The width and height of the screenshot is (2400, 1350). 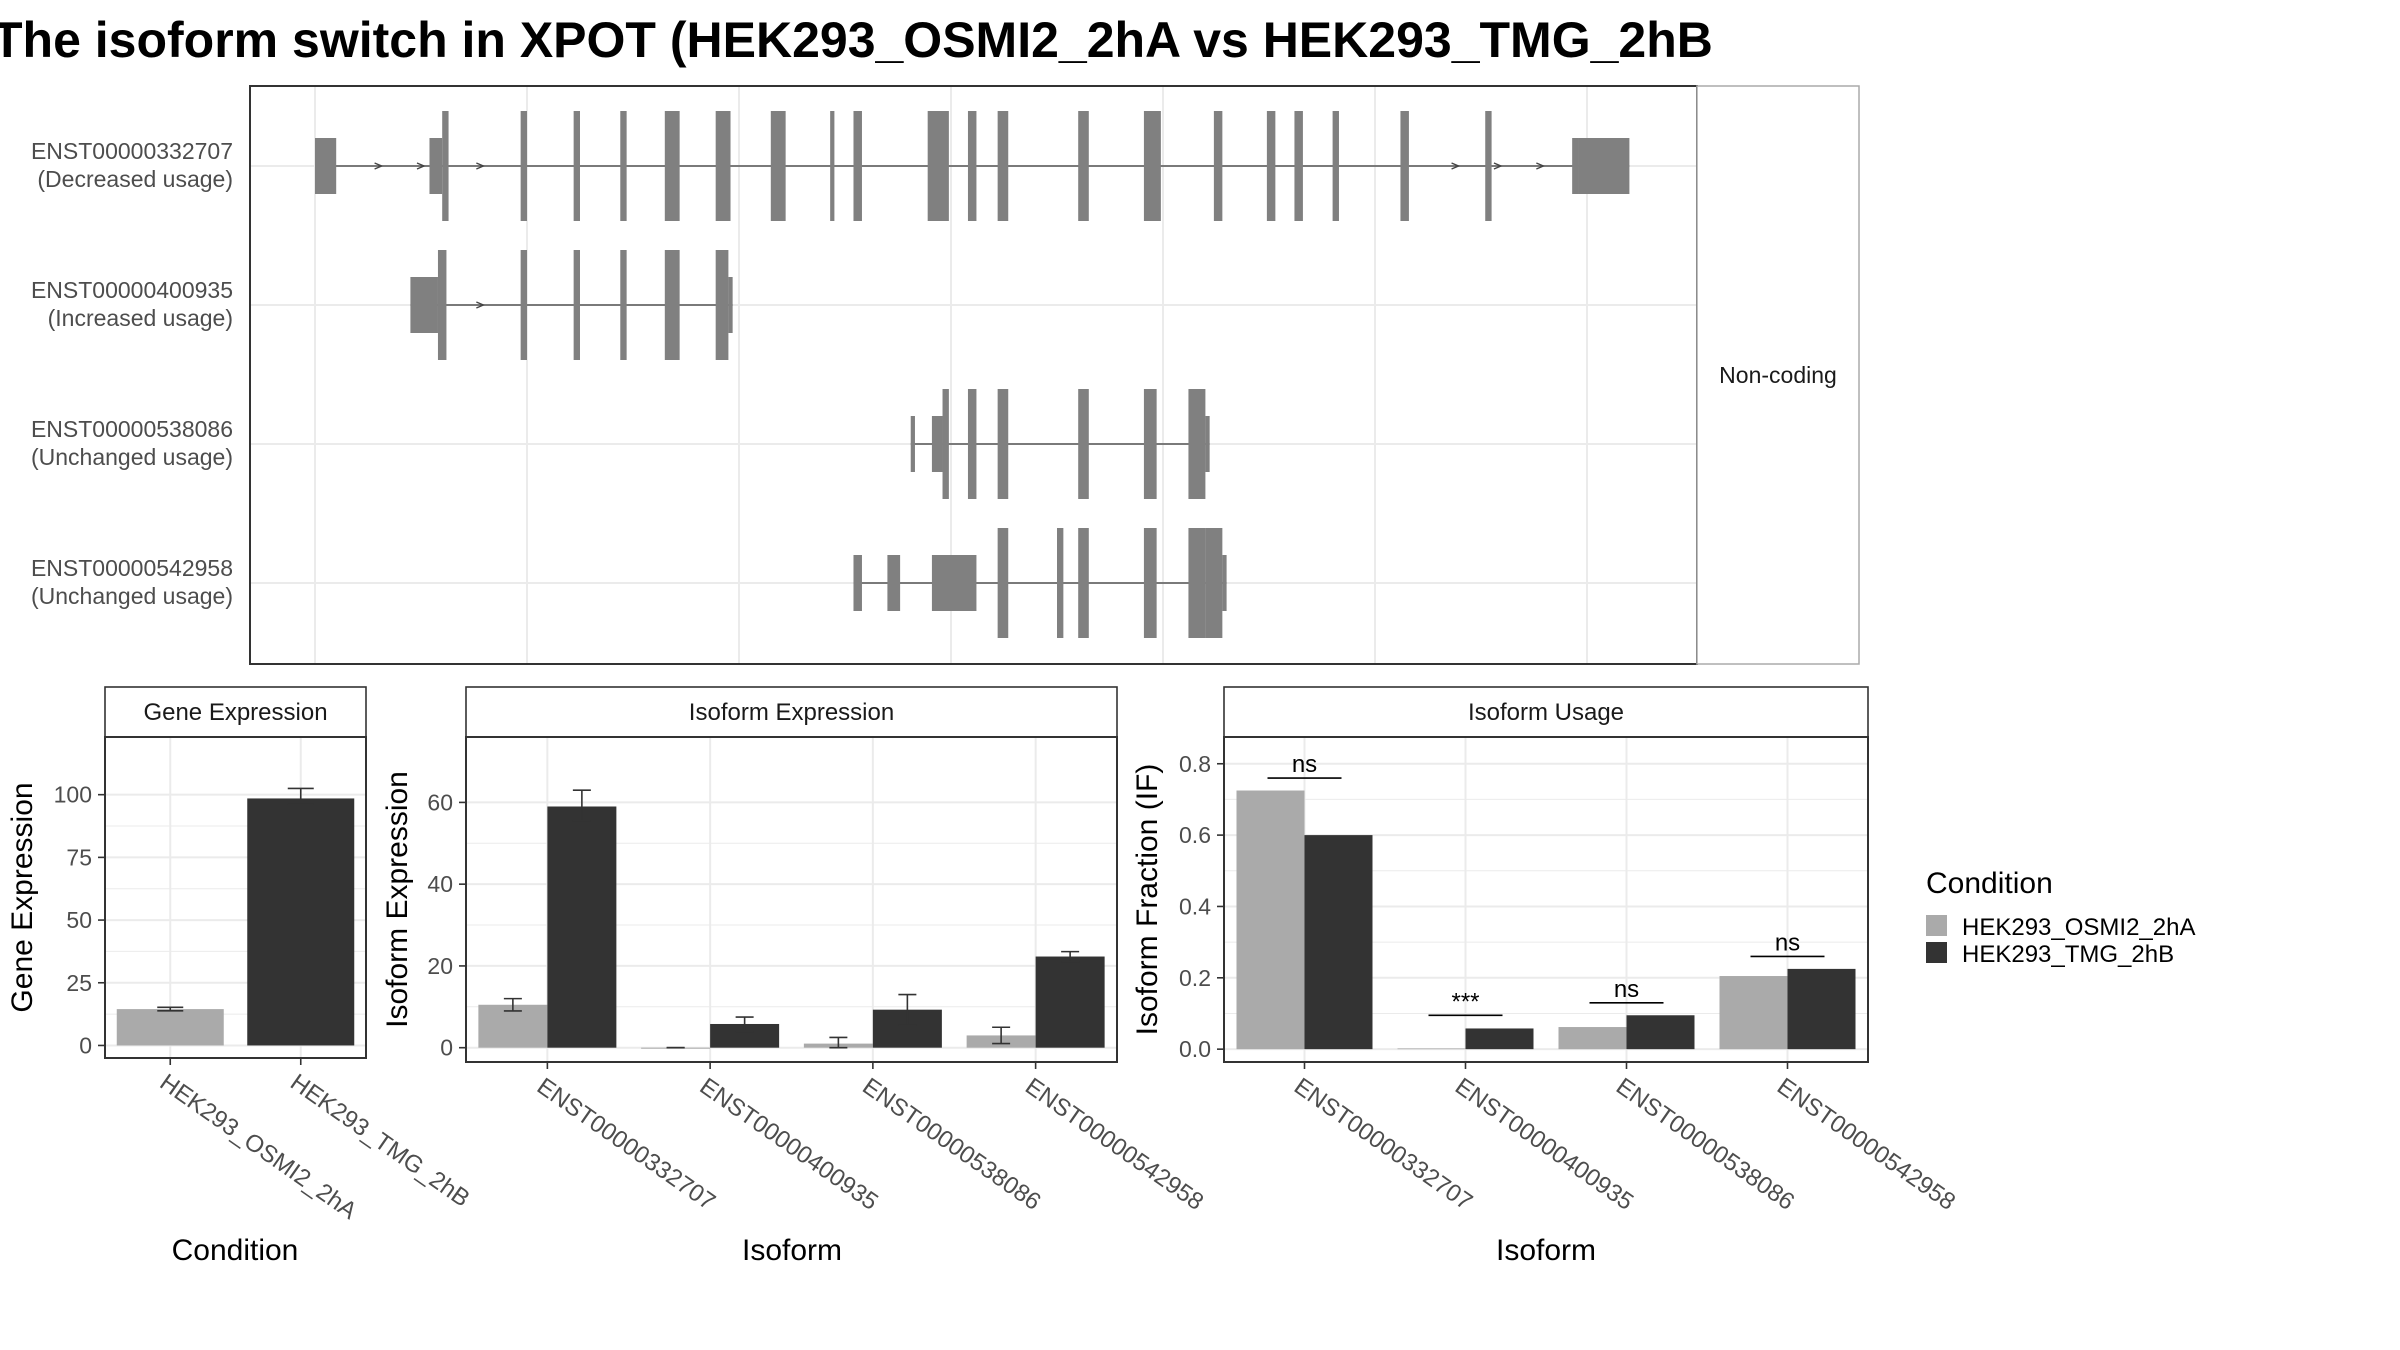 I want to click on y-tick-label: 50, so click(x=79, y=920).